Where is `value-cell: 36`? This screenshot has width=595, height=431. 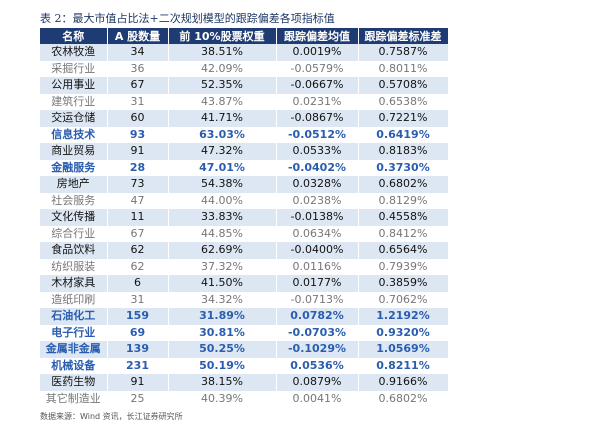 value-cell: 36 is located at coordinates (138, 68).